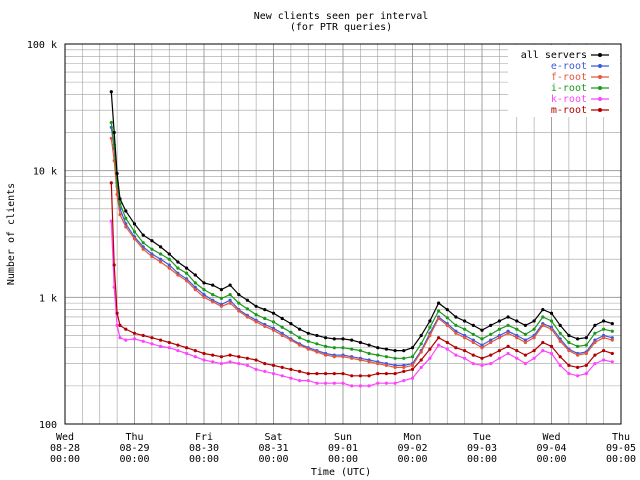  What do you see at coordinates (65, 448) in the screenshot?
I see `x-tick-label: 08-28` at bounding box center [65, 448].